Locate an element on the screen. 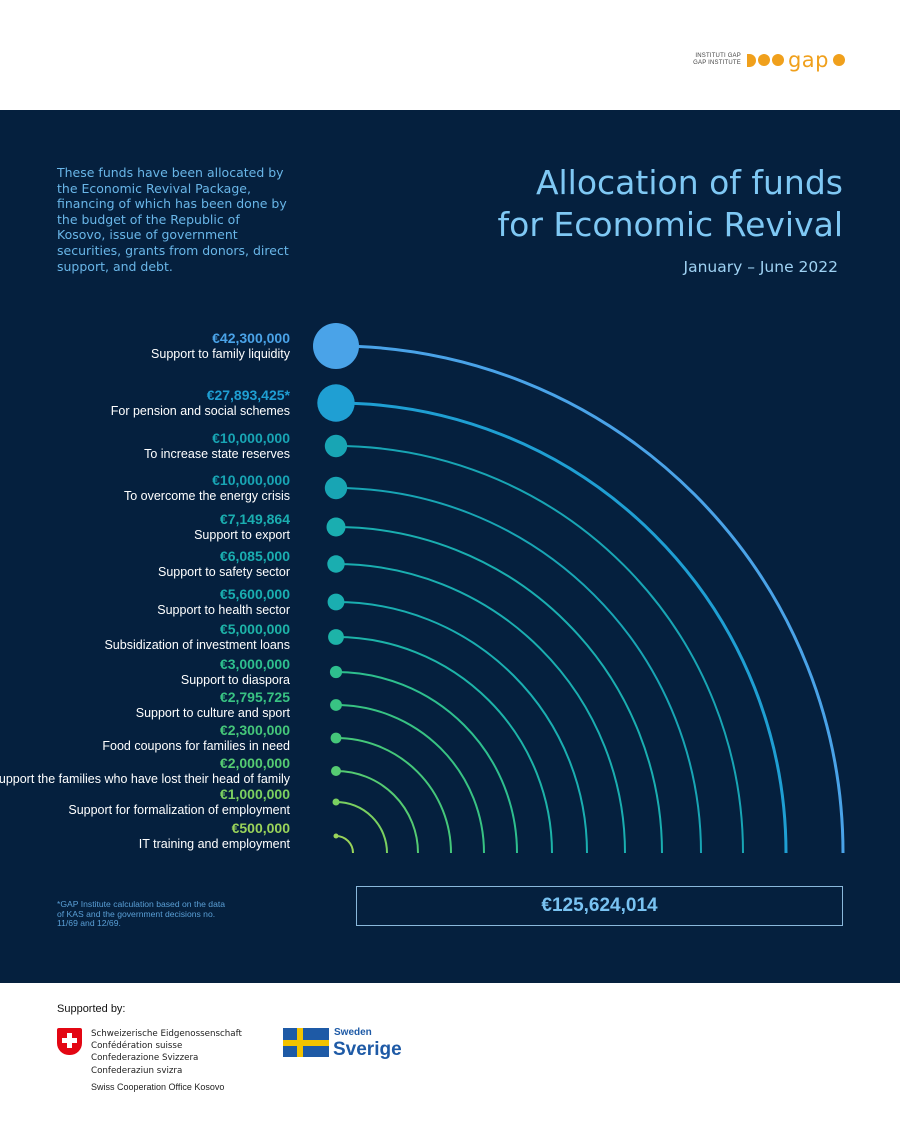 The width and height of the screenshot is (900, 1138). amount-label-8: €5,000,000 is located at coordinates (255, 629).